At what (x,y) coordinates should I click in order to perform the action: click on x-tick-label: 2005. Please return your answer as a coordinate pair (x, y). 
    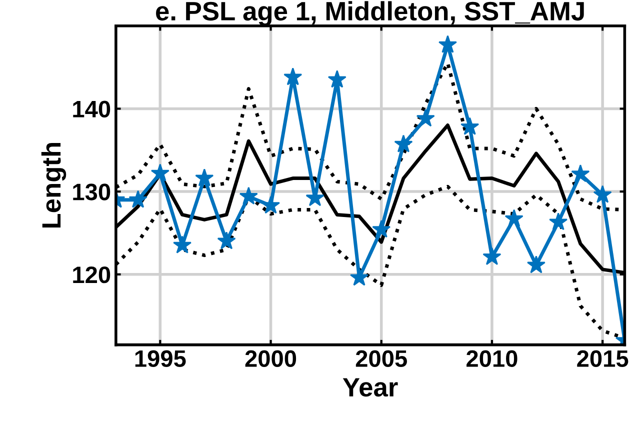
    Looking at the image, I should click on (381, 359).